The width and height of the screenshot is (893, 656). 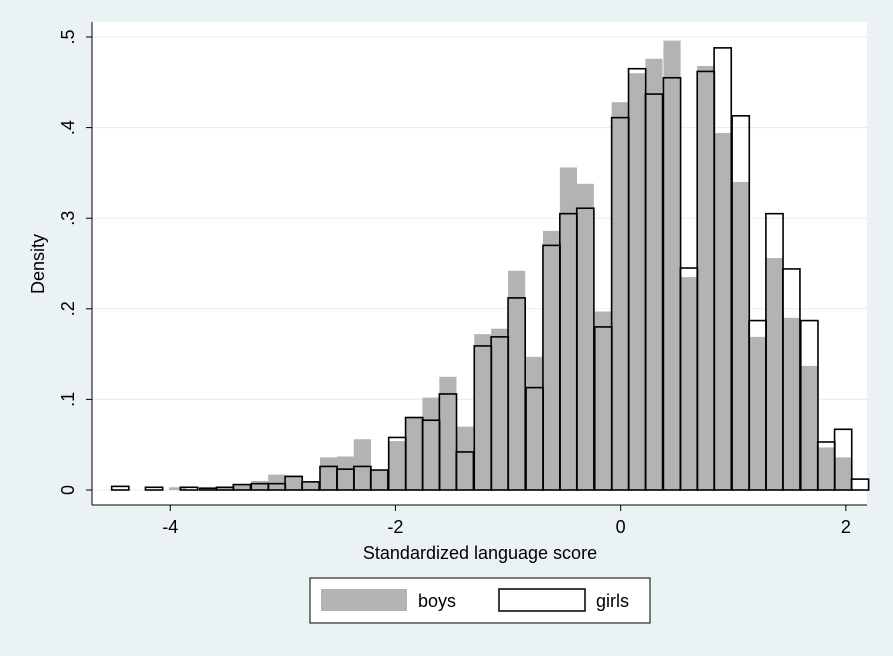 What do you see at coordinates (68, 127) in the screenshot?
I see `y-tick-label: .4` at bounding box center [68, 127].